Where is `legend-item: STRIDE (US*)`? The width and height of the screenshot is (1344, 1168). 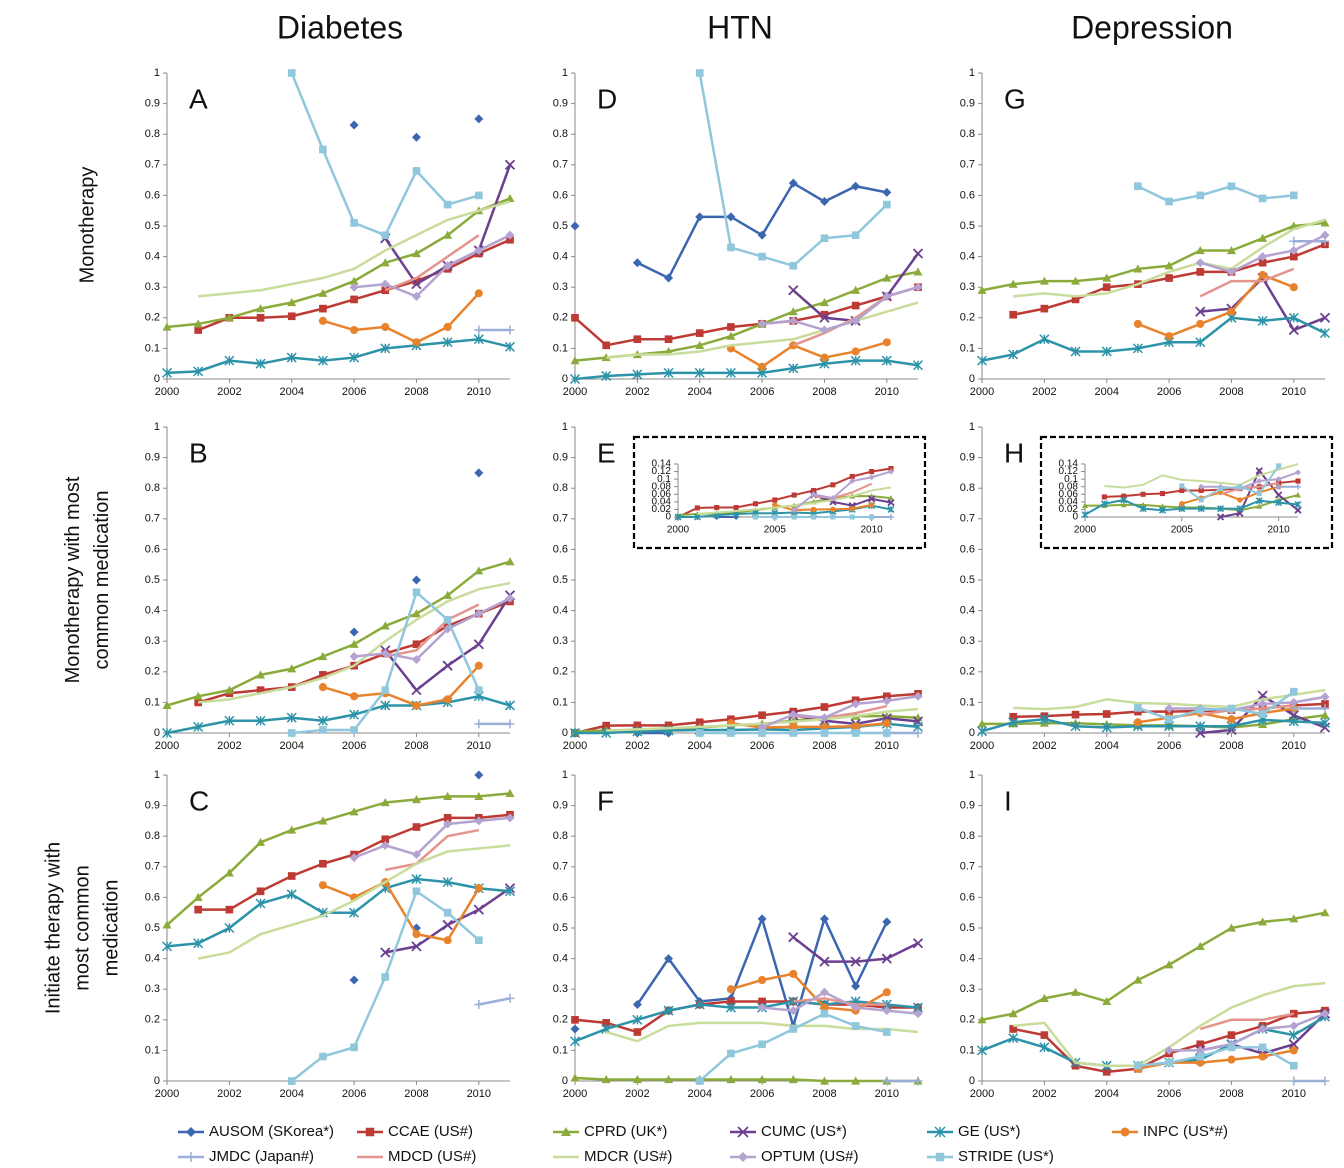
legend-item: STRIDE (US*) is located at coordinates (990, 1156).